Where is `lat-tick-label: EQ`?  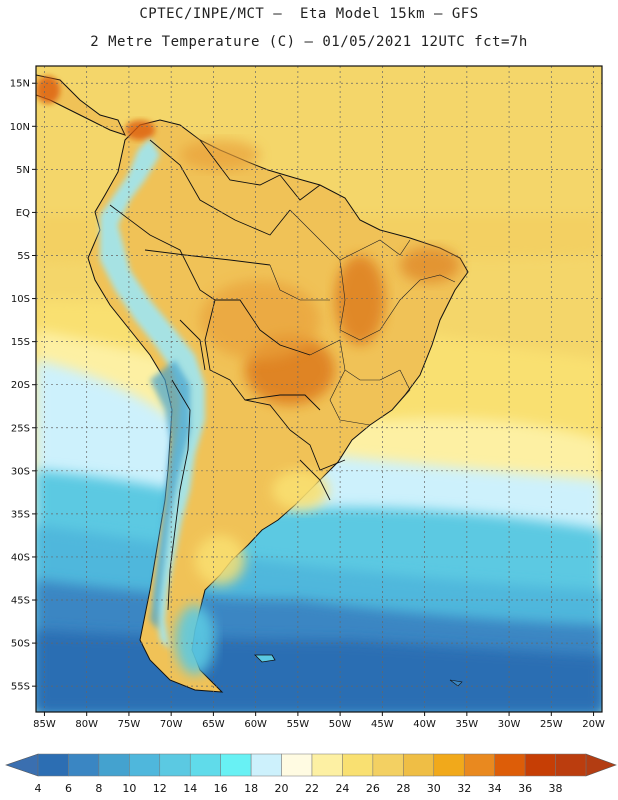 lat-tick-label: EQ is located at coordinates (23, 213).